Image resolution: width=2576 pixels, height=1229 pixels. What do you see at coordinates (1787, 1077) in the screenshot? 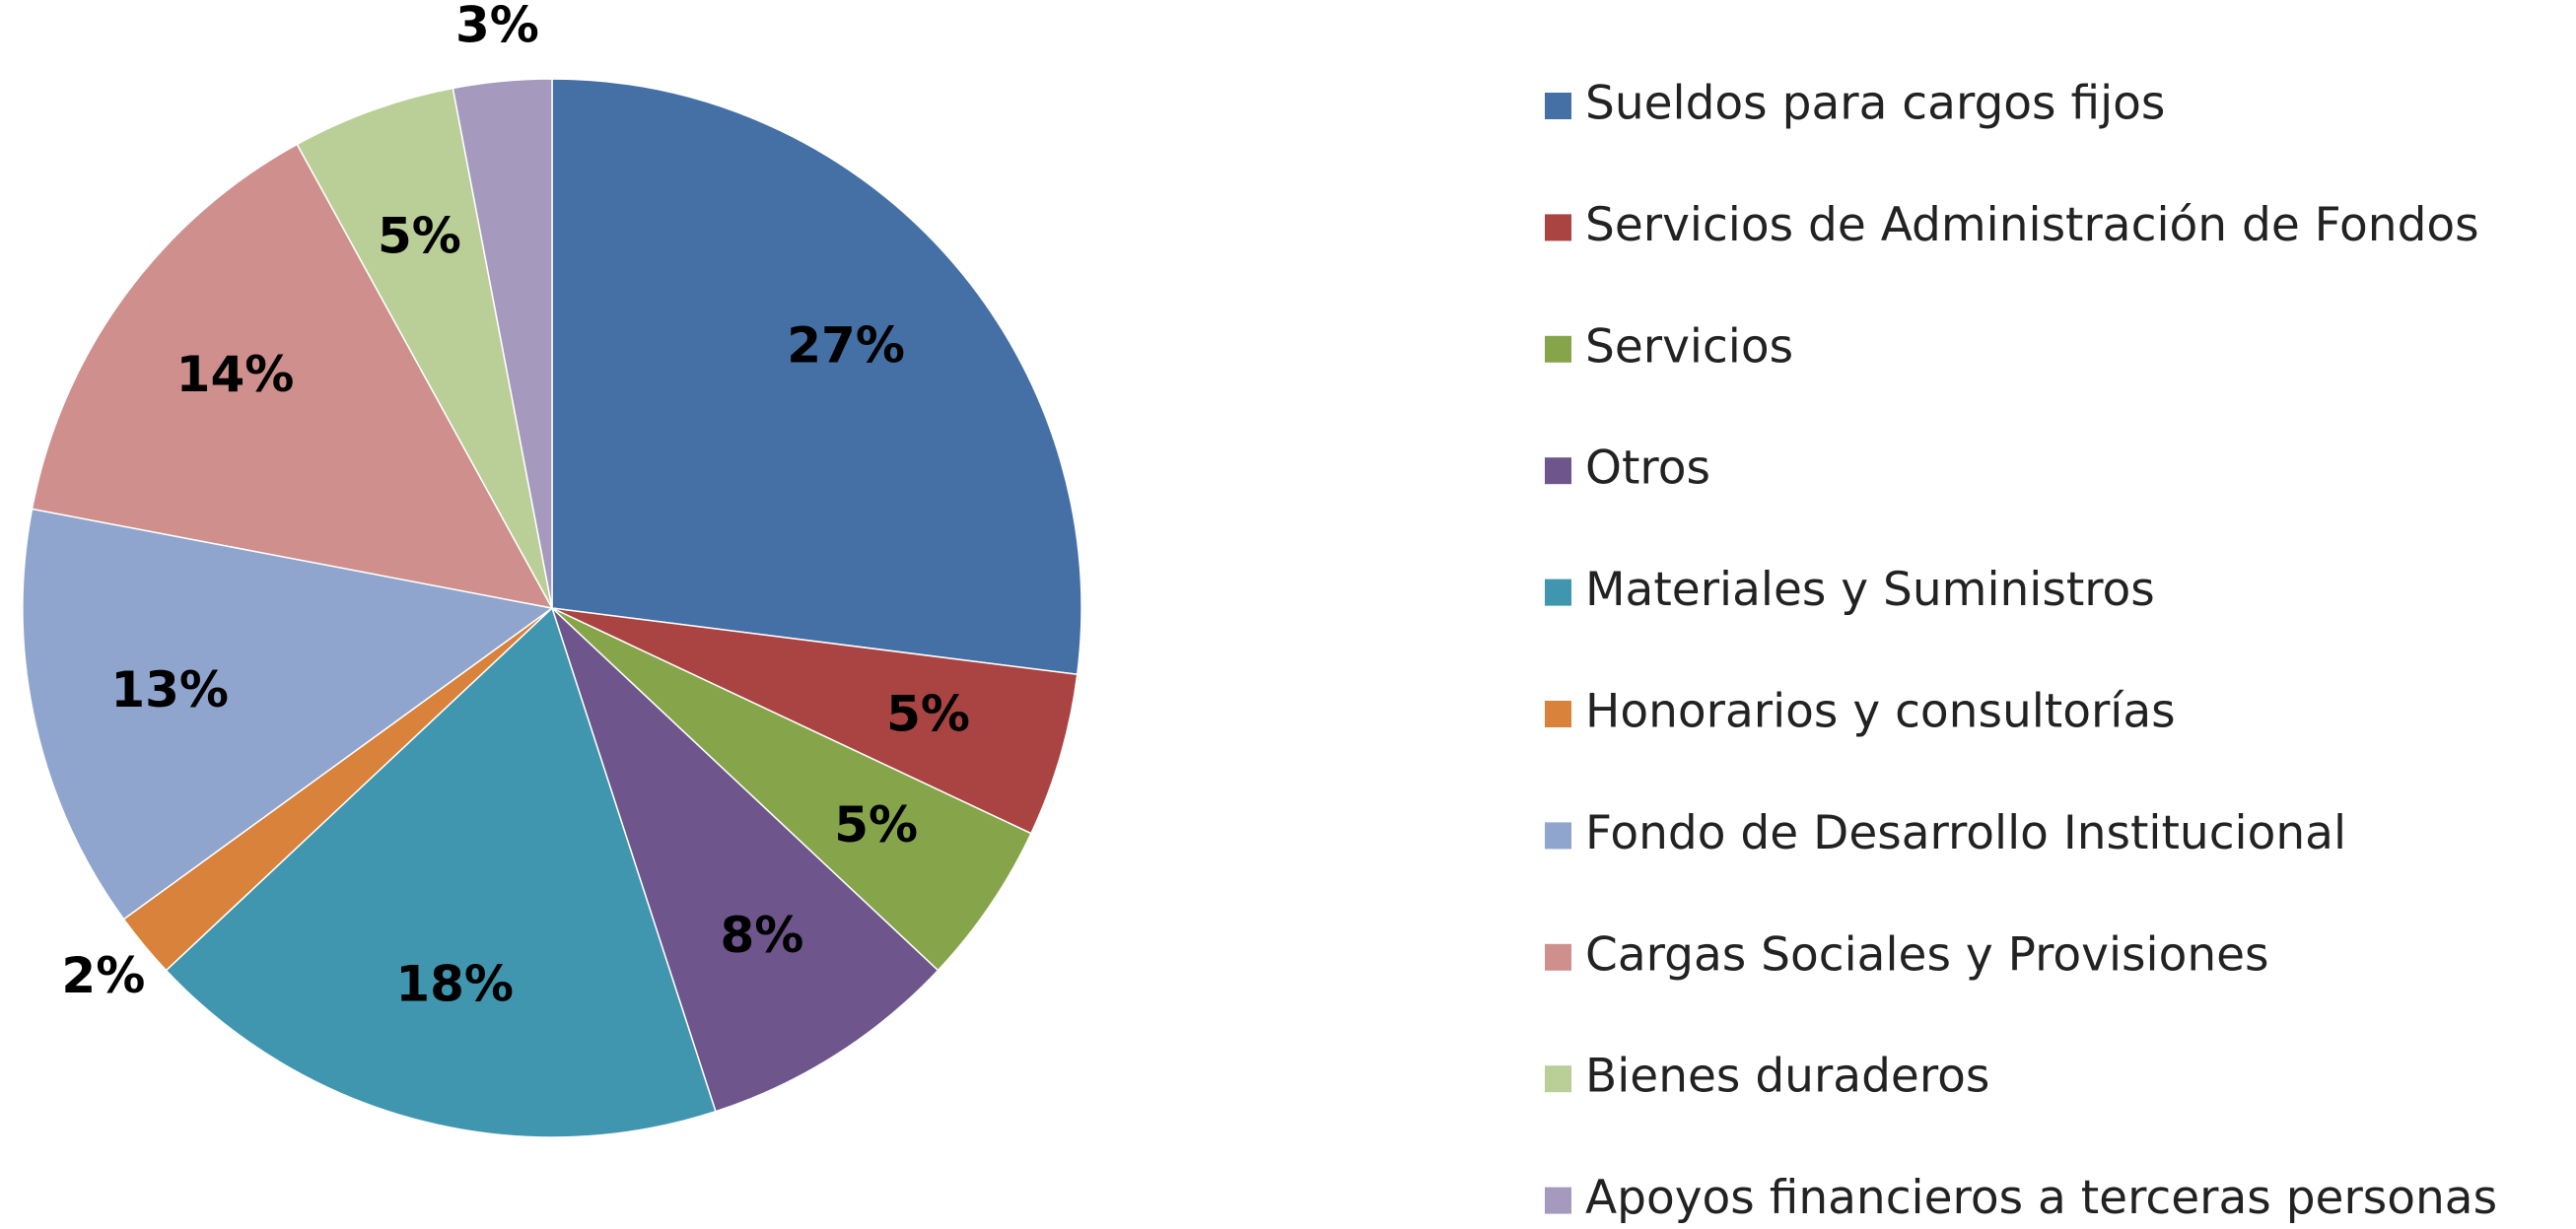
I see `legend-label: Bienes duraderos` at bounding box center [1787, 1077].